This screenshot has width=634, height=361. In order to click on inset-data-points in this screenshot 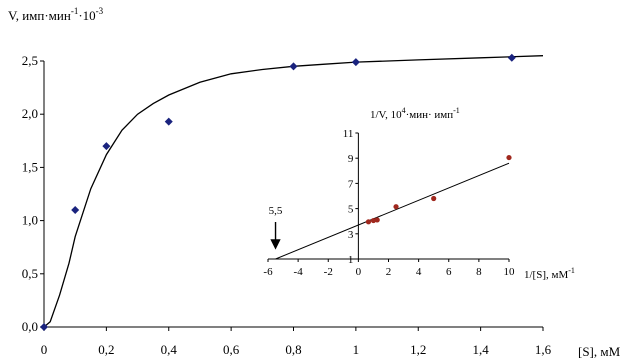, I will do `click(438, 189)`.